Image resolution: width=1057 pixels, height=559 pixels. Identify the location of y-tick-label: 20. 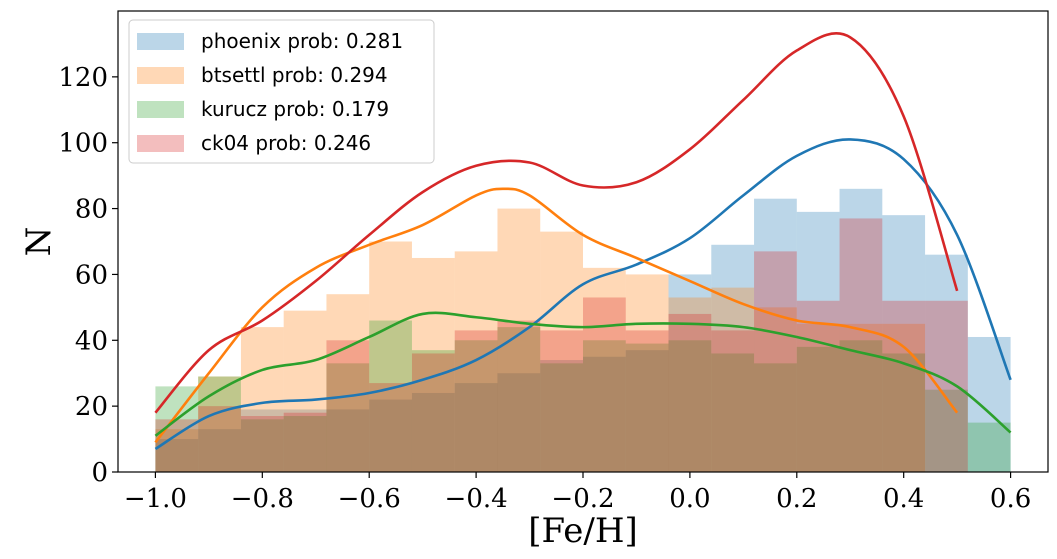
(91, 407).